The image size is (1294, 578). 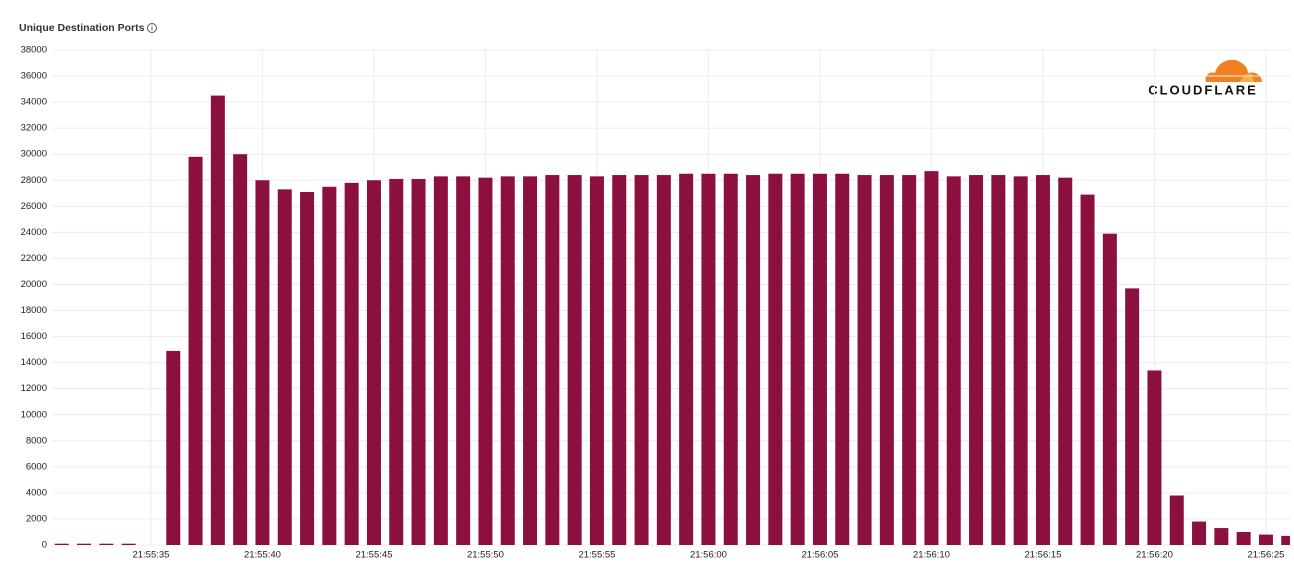 What do you see at coordinates (34, 50) in the screenshot?
I see `y-tick-label: 38000` at bounding box center [34, 50].